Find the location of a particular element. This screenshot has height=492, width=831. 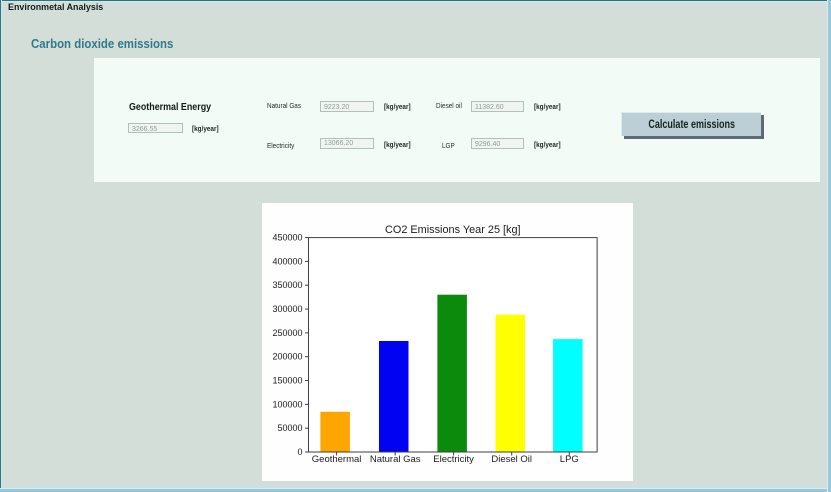

svg-text: 300000 is located at coordinates (287, 309).